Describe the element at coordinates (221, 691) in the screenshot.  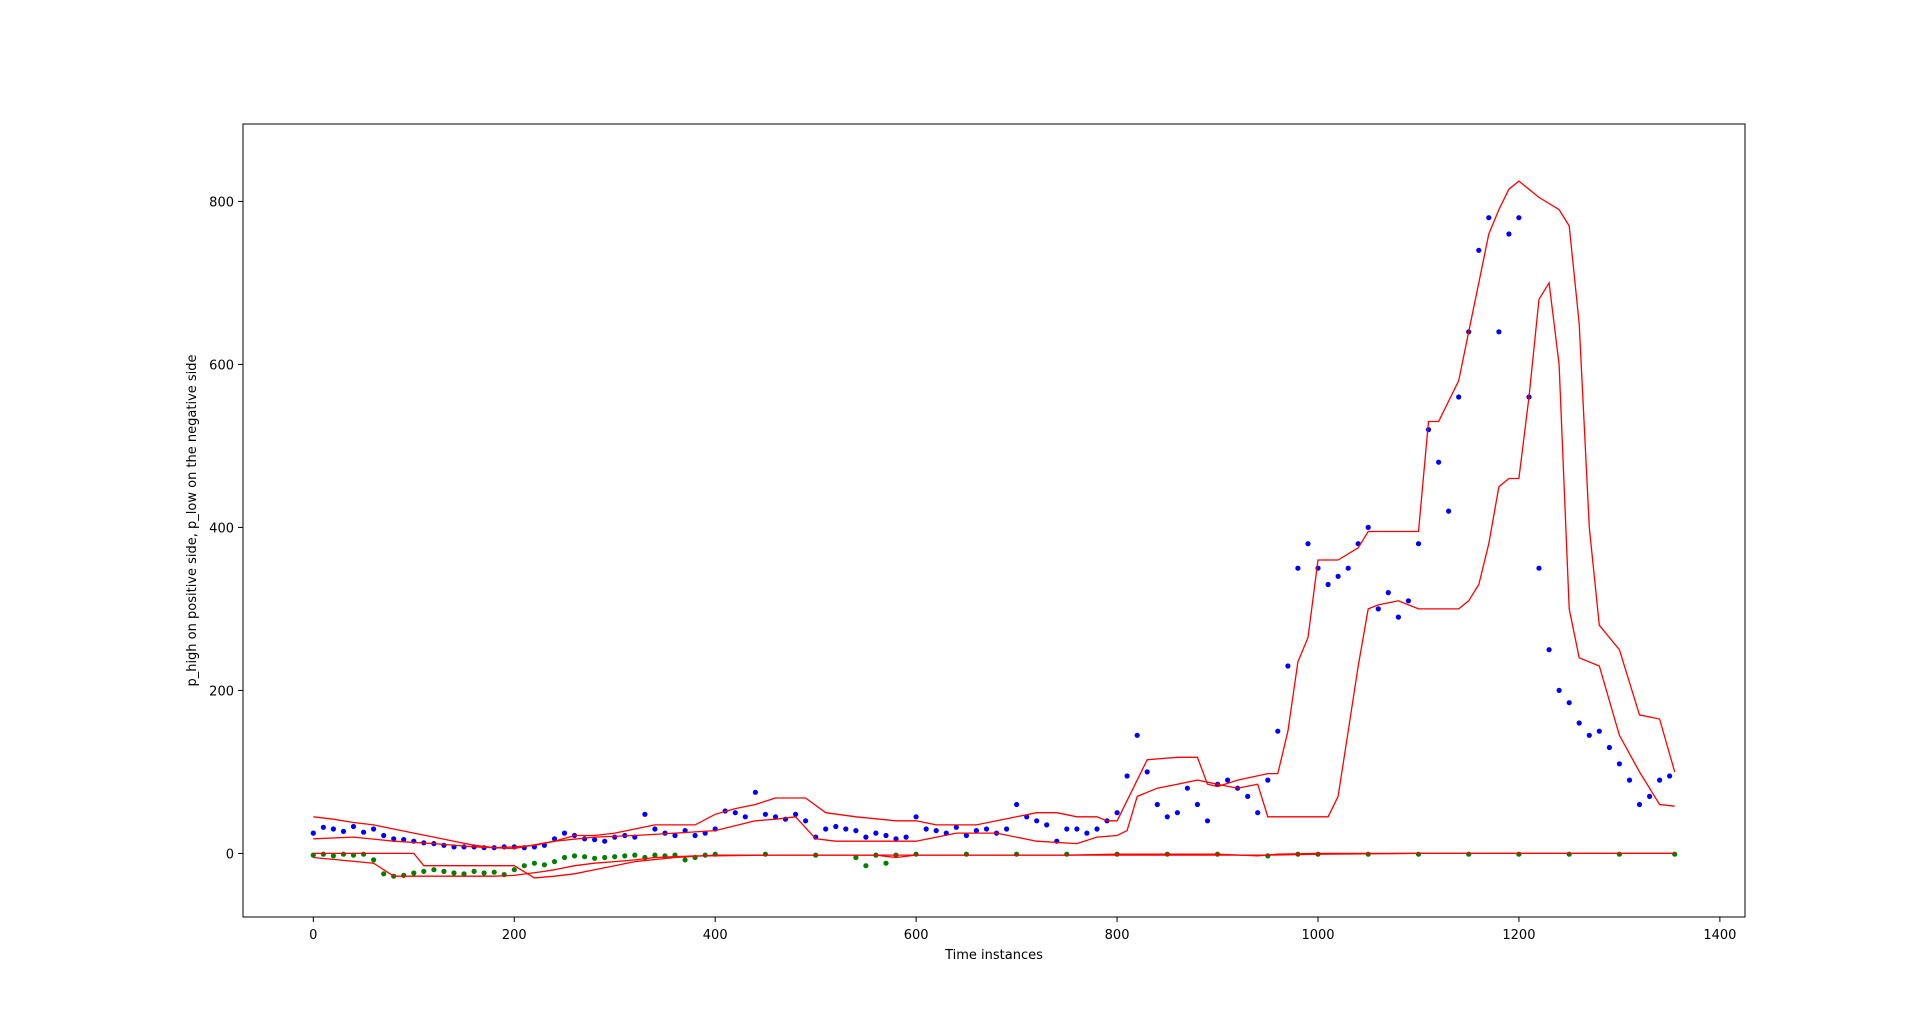
I see `y-tick-label: 200` at that location.